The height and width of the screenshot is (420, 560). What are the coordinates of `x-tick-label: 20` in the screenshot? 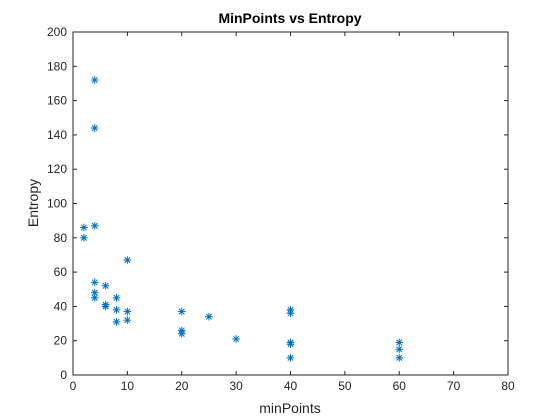 It's located at (182, 386).